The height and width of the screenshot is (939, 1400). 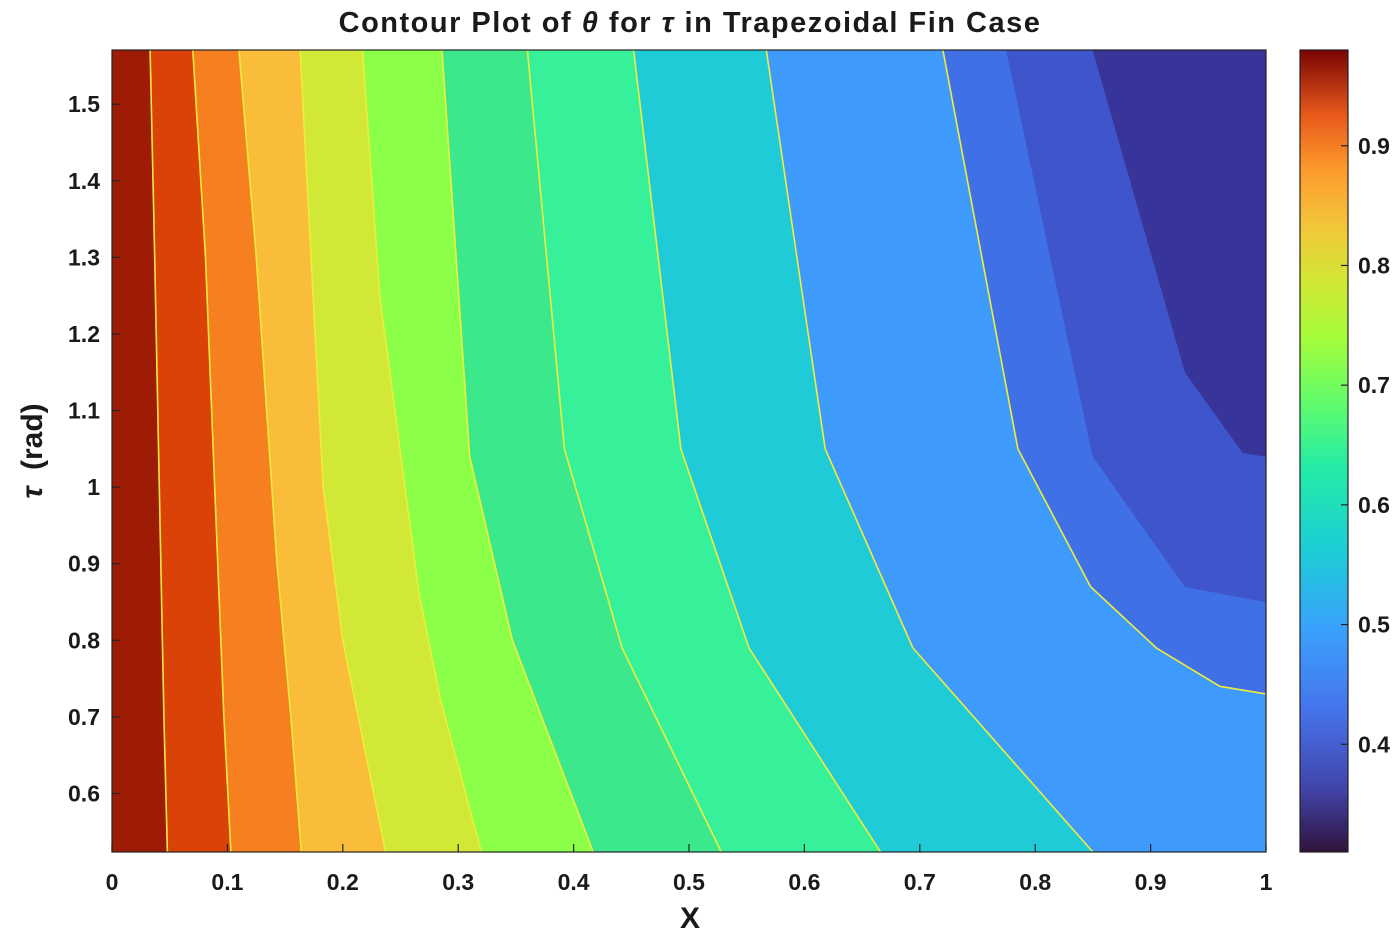 What do you see at coordinates (690, 918) in the screenshot?
I see `x-axis-label: X` at bounding box center [690, 918].